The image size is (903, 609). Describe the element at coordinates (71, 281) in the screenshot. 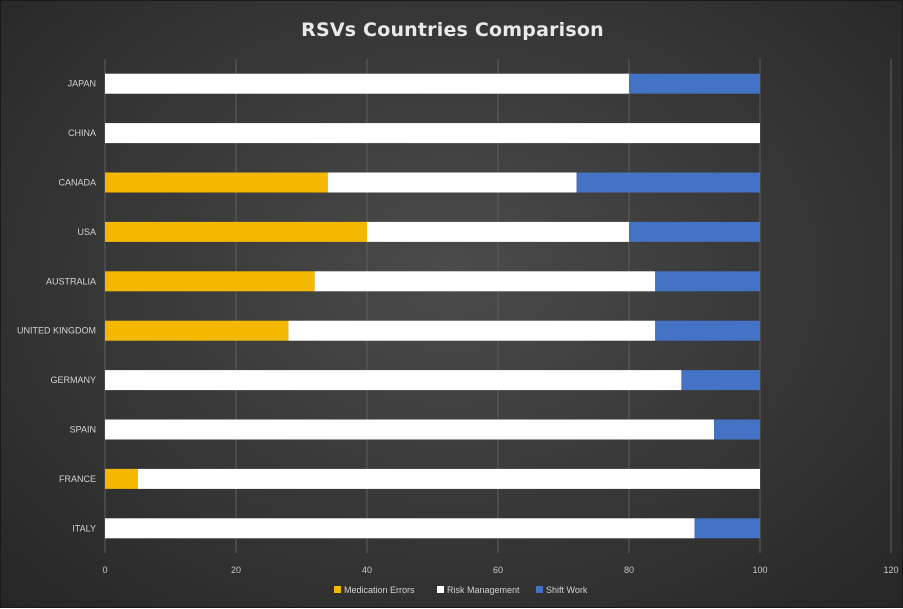

I see `category-label-australia: AUSTRALIA` at that location.